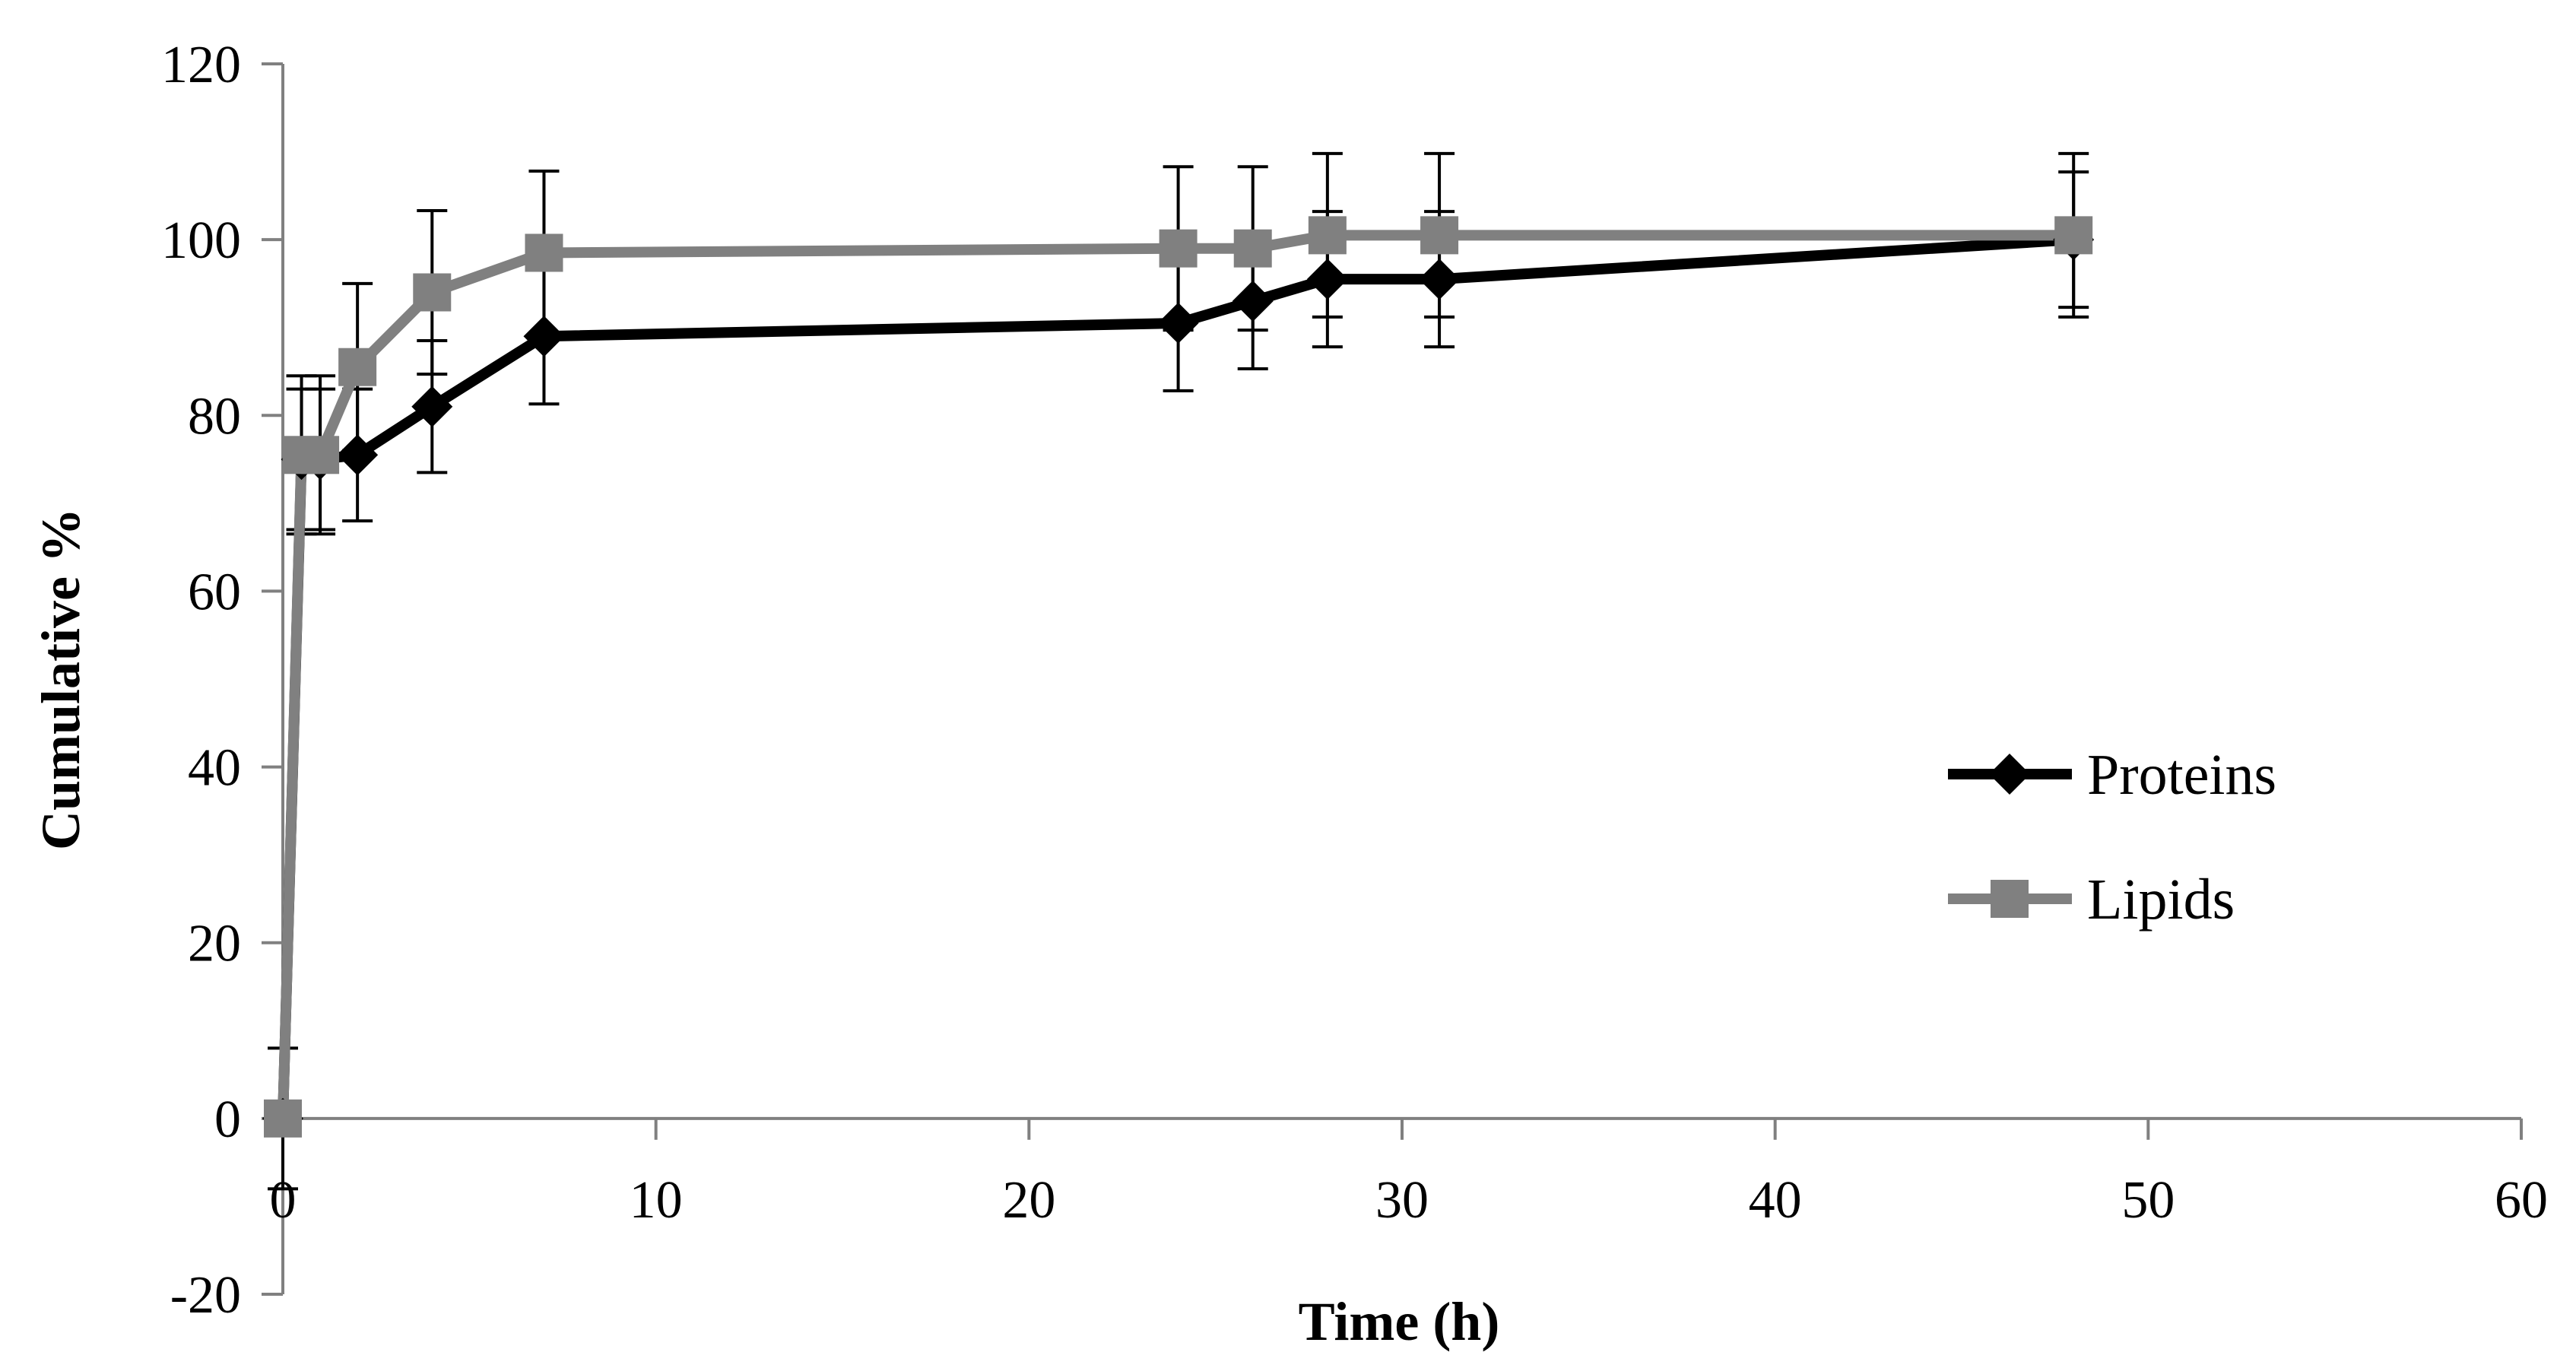  What do you see at coordinates (2181, 775) in the screenshot?
I see `legend-label-proteins: Proteins` at bounding box center [2181, 775].